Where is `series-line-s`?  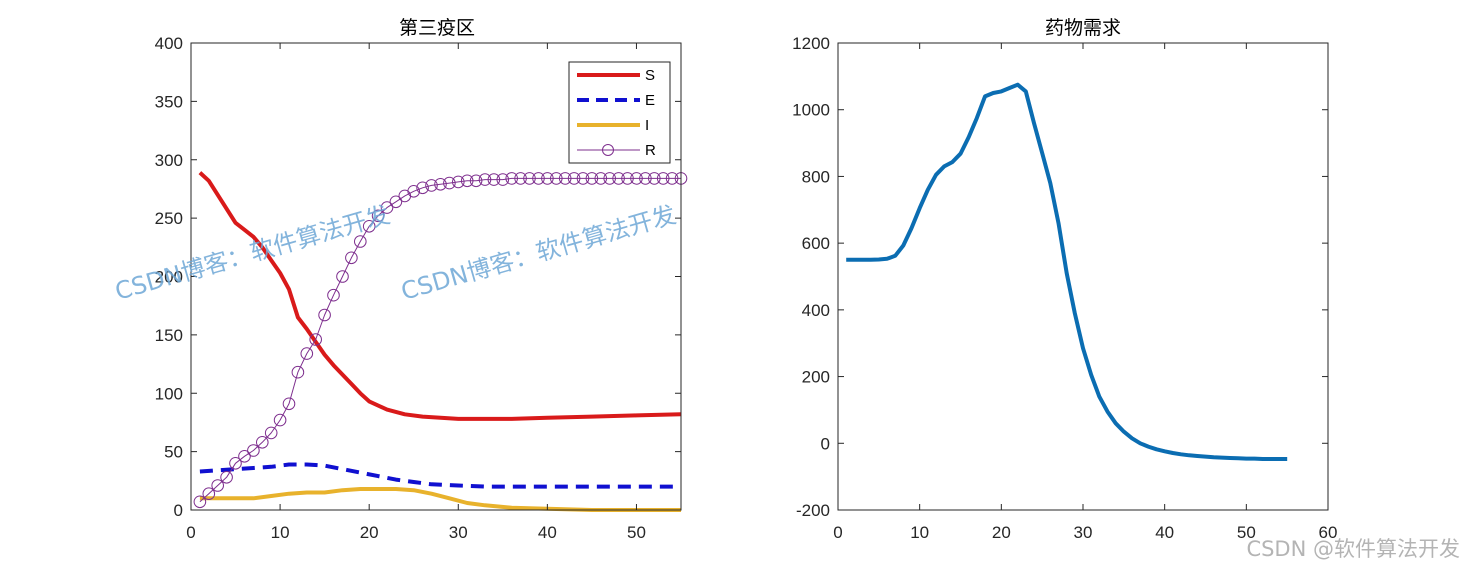 series-line-s is located at coordinates (440, 296).